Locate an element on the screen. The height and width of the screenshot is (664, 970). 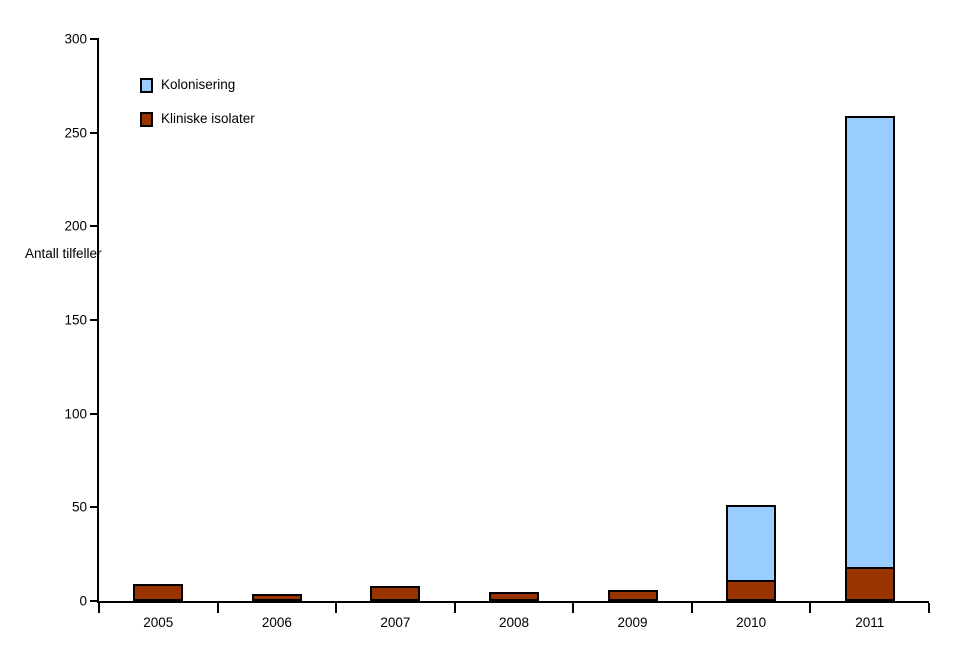
legend-label-kolonisering: Kolonisering is located at coordinates (198, 85).